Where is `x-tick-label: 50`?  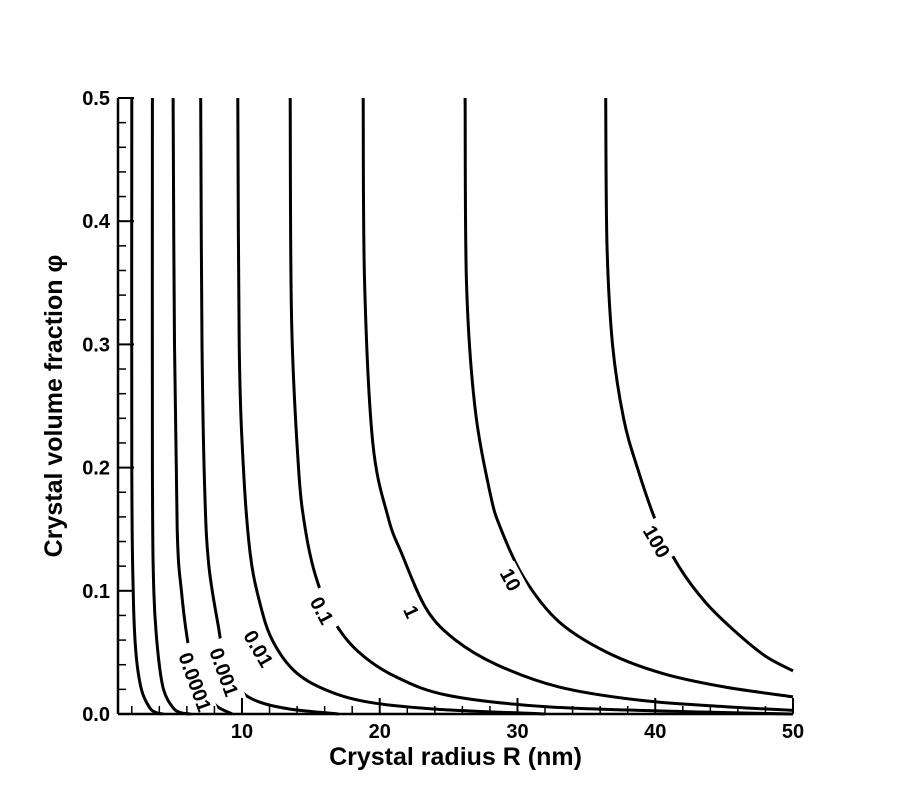
x-tick-label: 50 is located at coordinates (793, 732).